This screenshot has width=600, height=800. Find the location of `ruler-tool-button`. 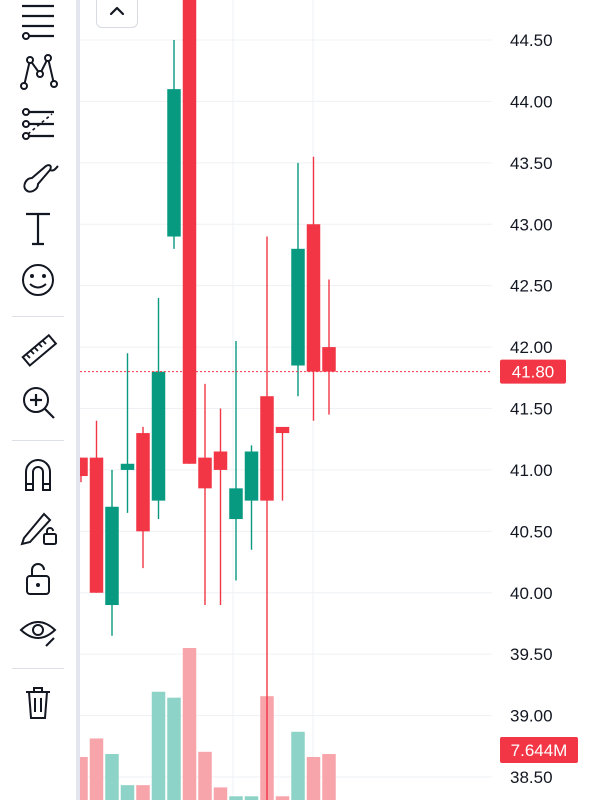

ruler-tool-button is located at coordinates (38, 350).